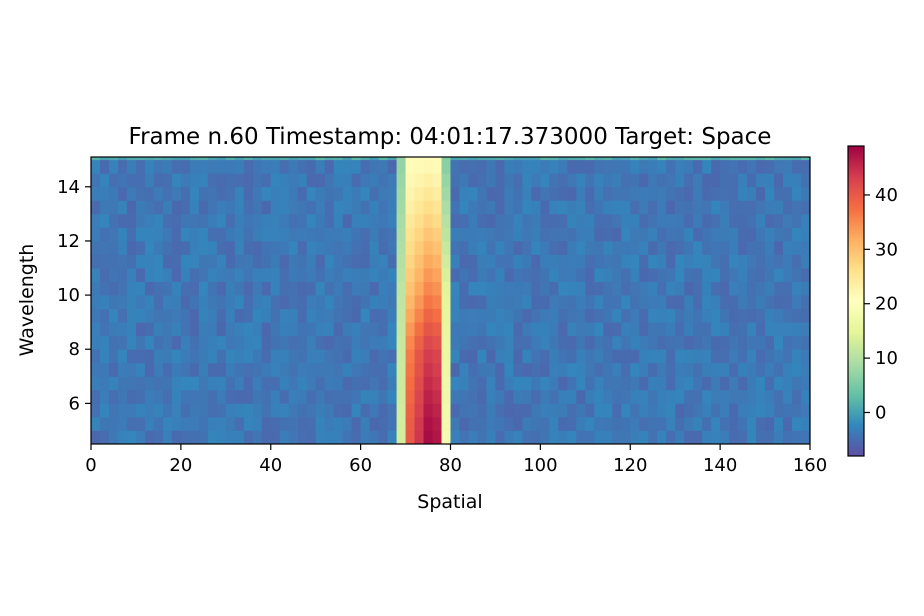 This screenshot has height=616, width=924. What do you see at coordinates (856, 301) in the screenshot?
I see `colorbar` at bounding box center [856, 301].